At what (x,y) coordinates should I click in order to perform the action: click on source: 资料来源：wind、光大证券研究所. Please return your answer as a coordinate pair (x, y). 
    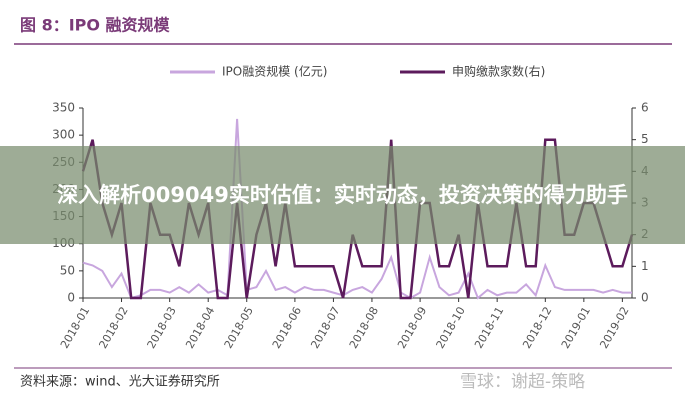
    Looking at the image, I should click on (120, 382).